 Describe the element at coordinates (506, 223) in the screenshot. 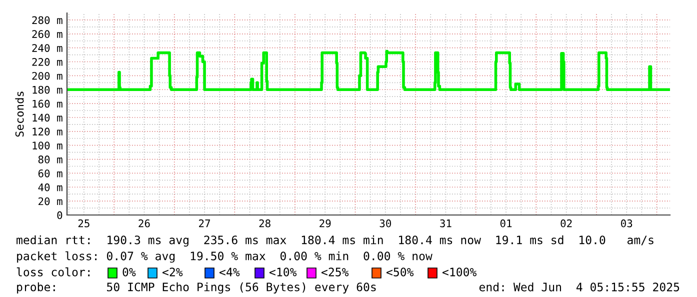

I see `x-tick-label: 01` at that location.